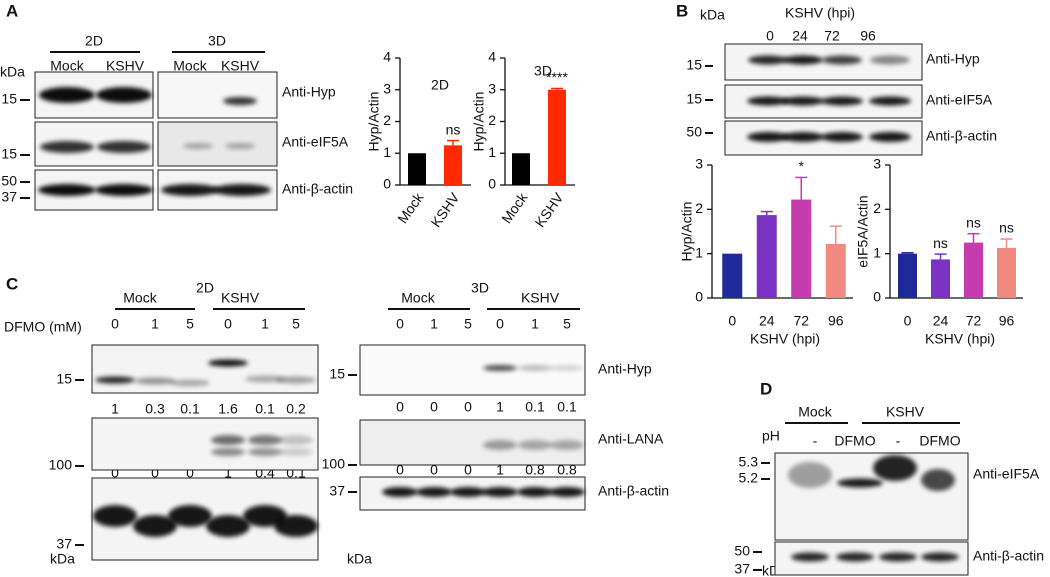 This screenshot has width=1050, height=577. Describe the element at coordinates (832, 36) in the screenshot. I see `label: 72` at that location.